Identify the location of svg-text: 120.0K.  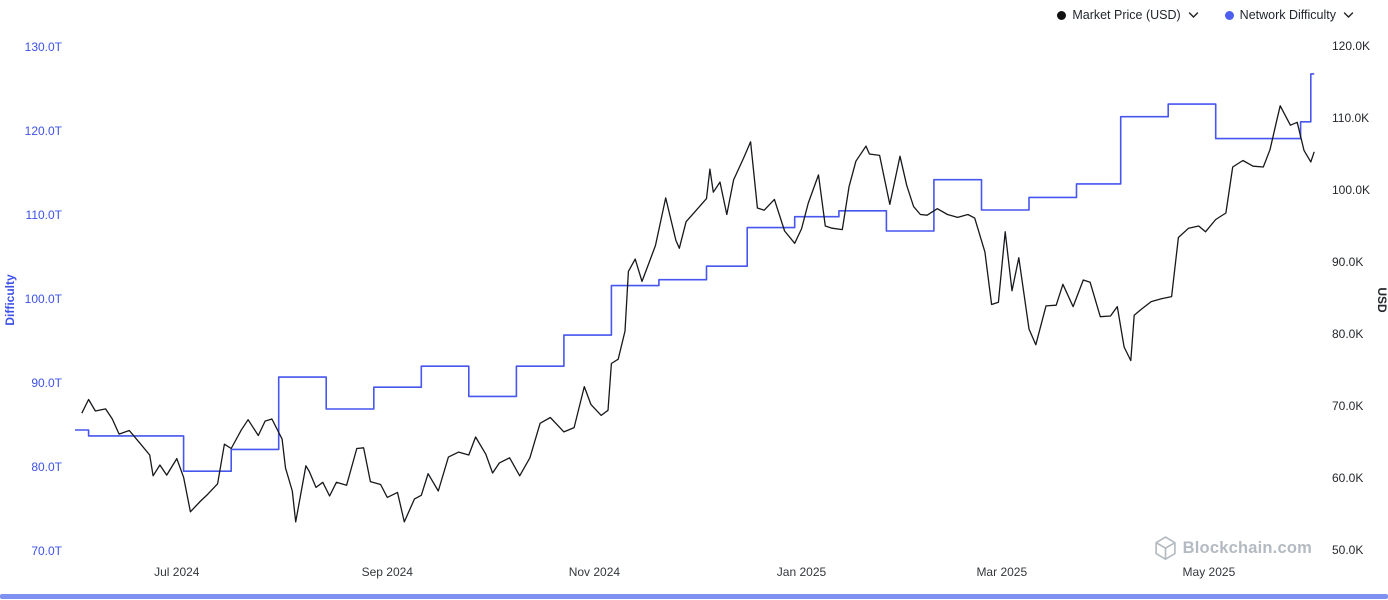
(1351, 46).